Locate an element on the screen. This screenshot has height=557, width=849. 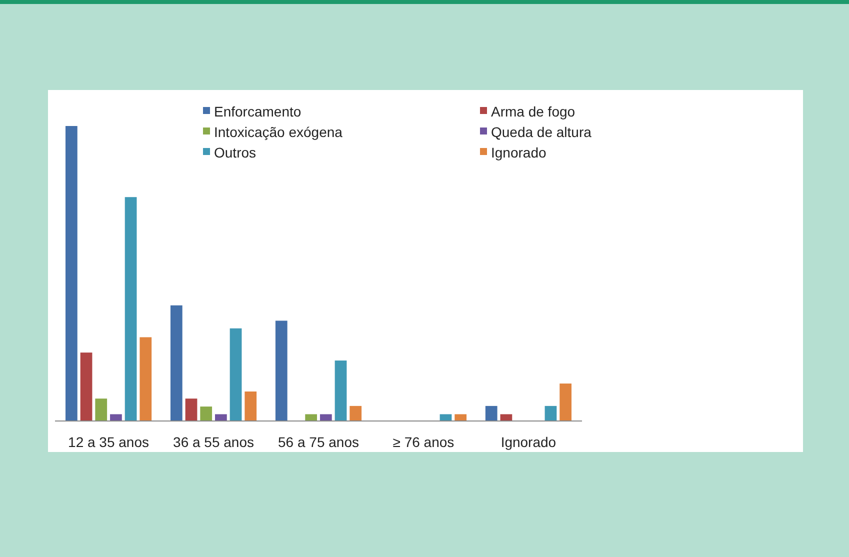
x-tick-label: 56 a 75 anos is located at coordinates (318, 442).